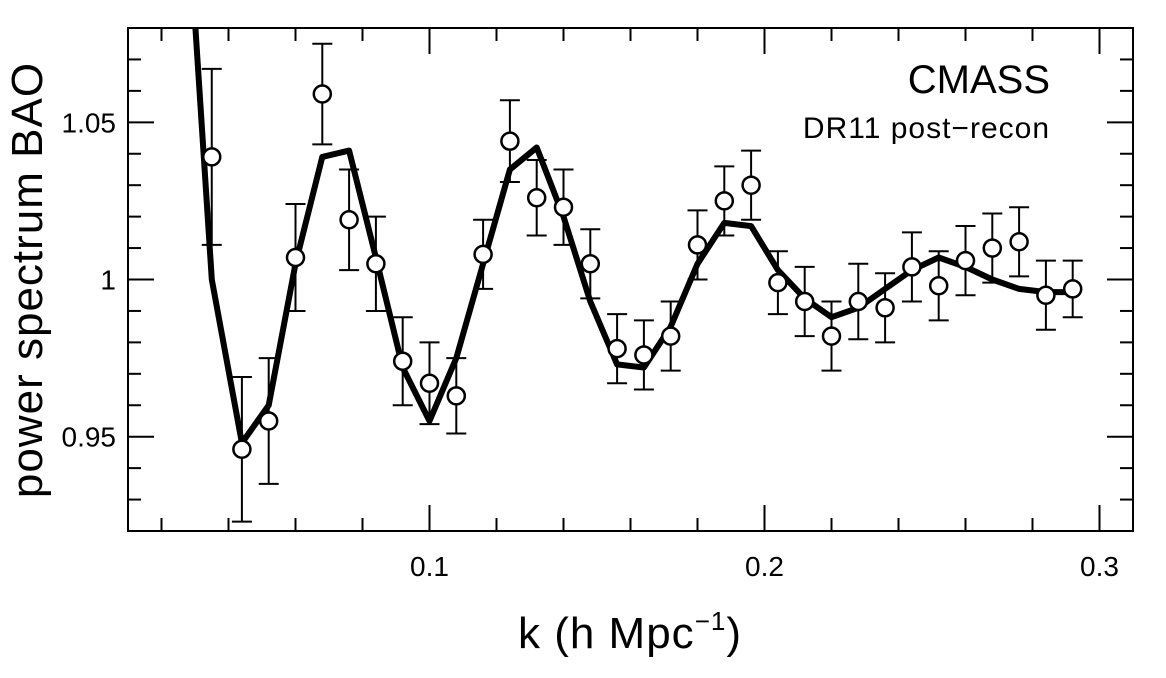  What do you see at coordinates (711, 621) in the screenshot?
I see `x-axis-title-superscript: −1` at bounding box center [711, 621].